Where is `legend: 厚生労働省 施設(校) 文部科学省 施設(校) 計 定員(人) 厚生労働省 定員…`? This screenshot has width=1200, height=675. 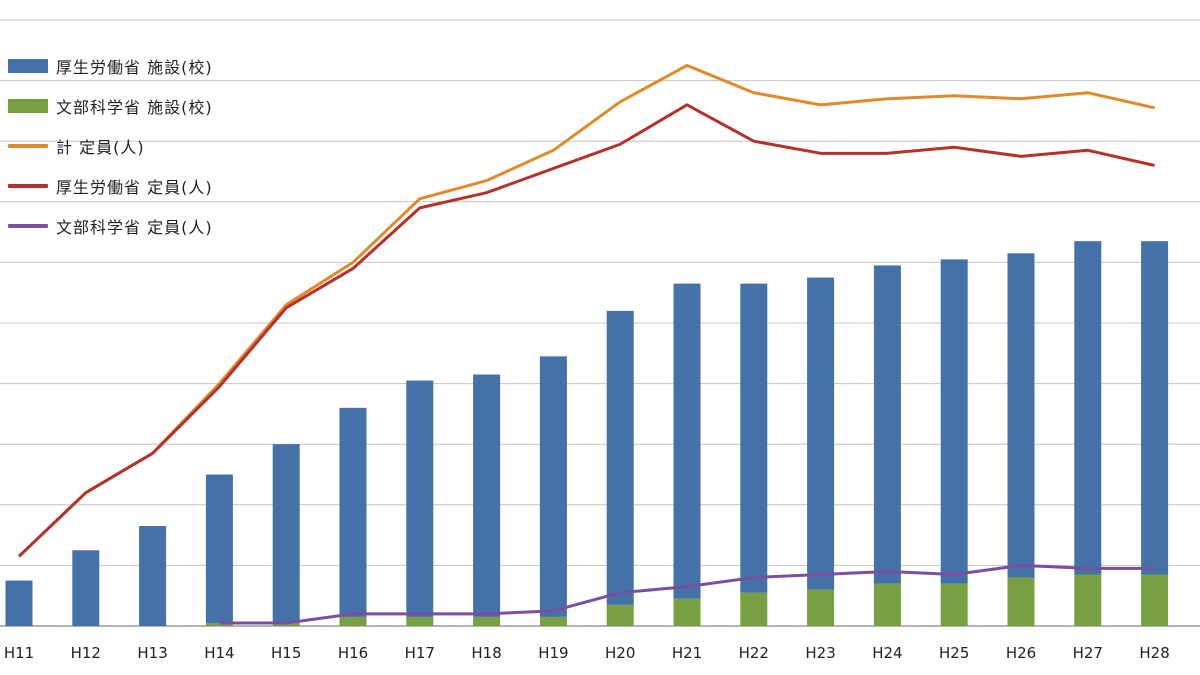 legend: 厚生労働省 施設(校) 文部科学省 施設(校) 計 定員(人) 厚生労働省 定員… is located at coordinates (110, 146).